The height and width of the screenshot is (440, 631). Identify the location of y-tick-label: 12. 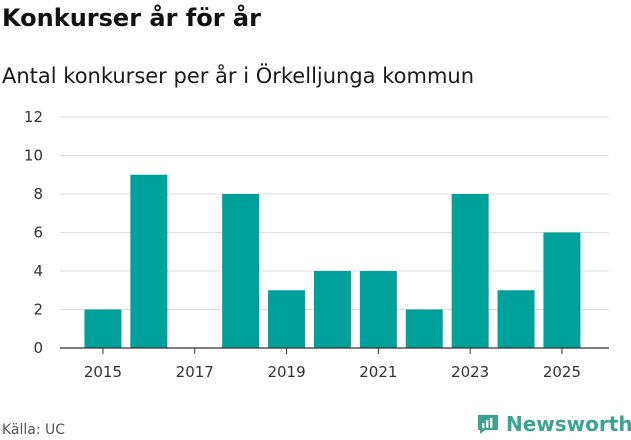
(33, 117).